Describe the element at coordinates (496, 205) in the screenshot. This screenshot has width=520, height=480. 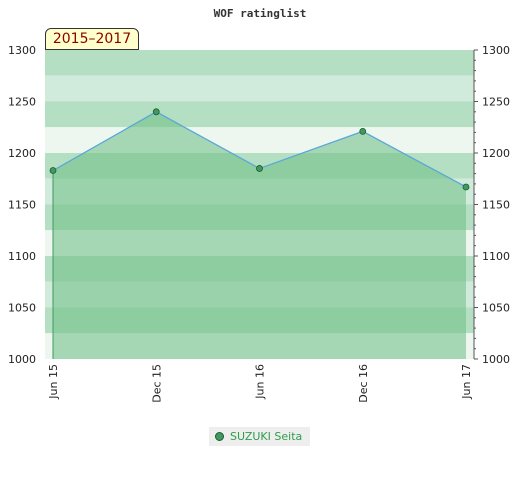
I see `y-tick-label-right: 1150` at that location.